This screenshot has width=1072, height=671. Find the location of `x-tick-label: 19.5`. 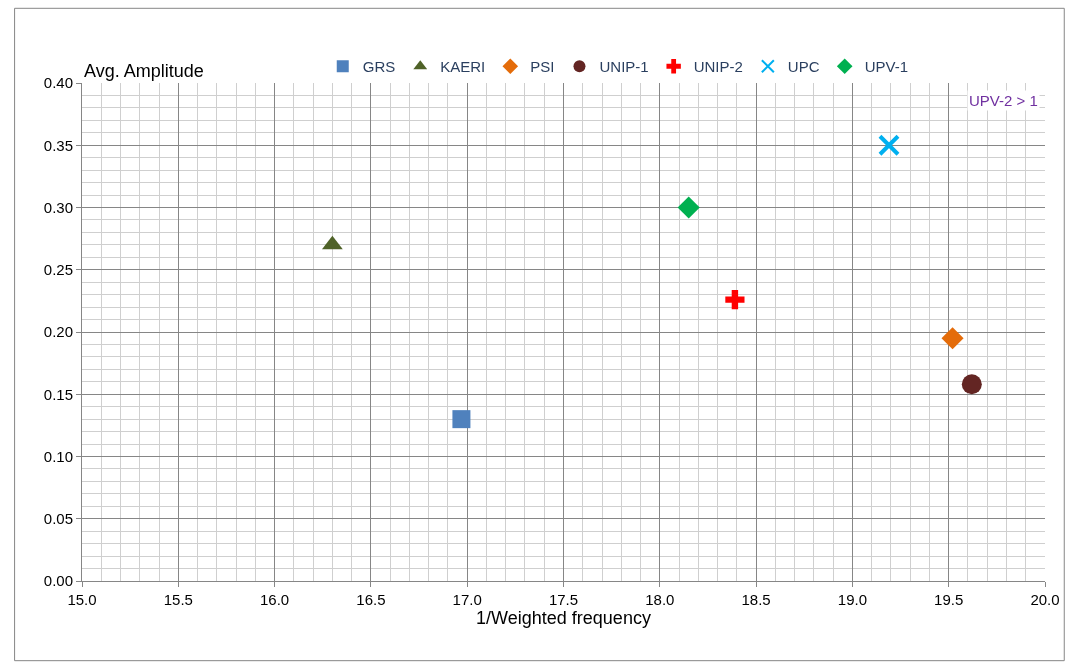

x-tick-label: 19.5 is located at coordinates (949, 599).